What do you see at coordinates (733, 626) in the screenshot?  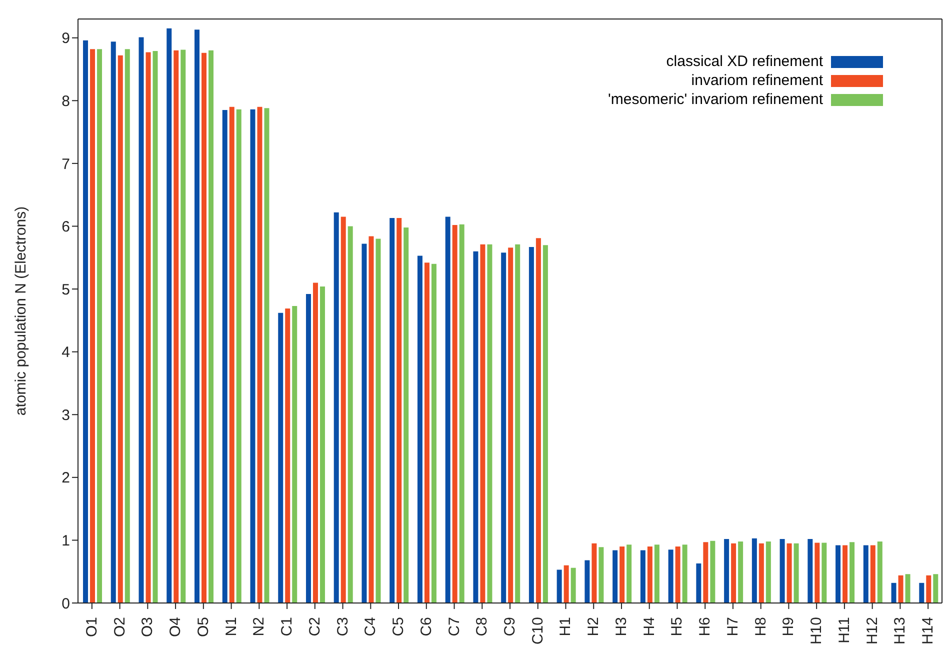 I see `x-tick-label: H7` at bounding box center [733, 626].